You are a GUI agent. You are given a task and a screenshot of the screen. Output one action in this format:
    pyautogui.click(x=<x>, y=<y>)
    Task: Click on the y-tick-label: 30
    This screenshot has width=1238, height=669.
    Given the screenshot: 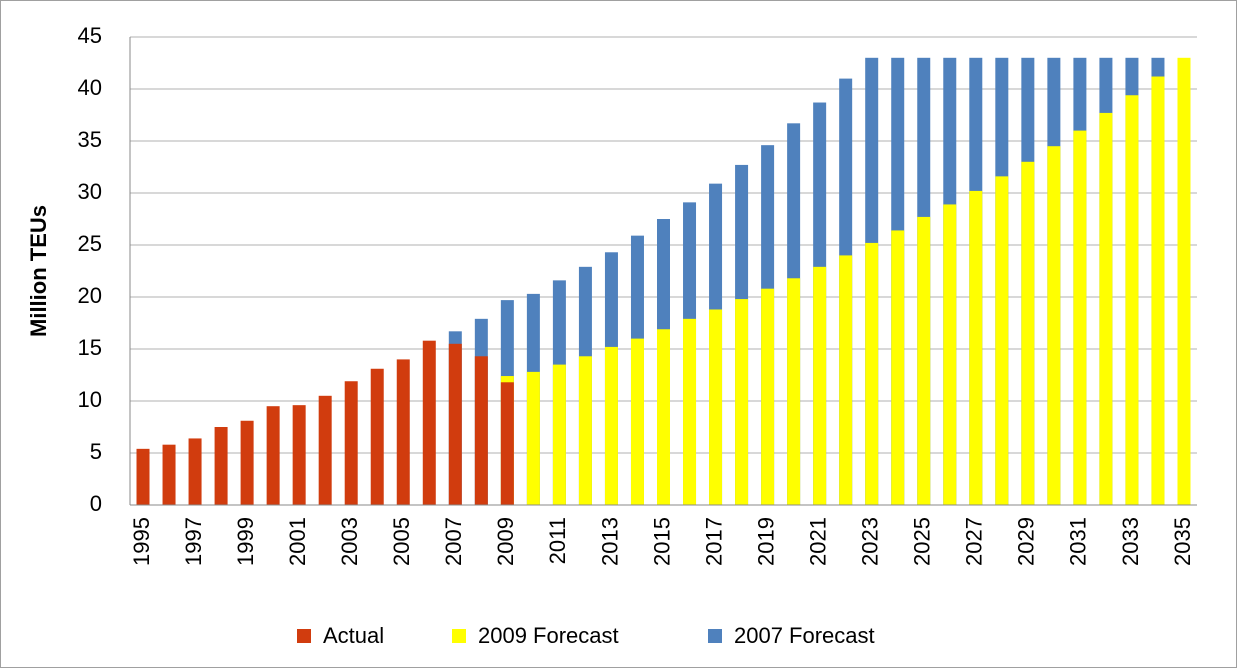 What is the action you would take?
    pyautogui.click(x=90, y=191)
    